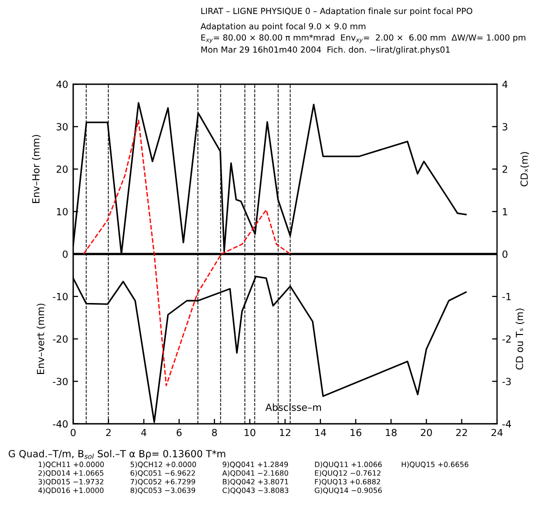  I want to click on y2-tick-label: -1, so click(506, 296).